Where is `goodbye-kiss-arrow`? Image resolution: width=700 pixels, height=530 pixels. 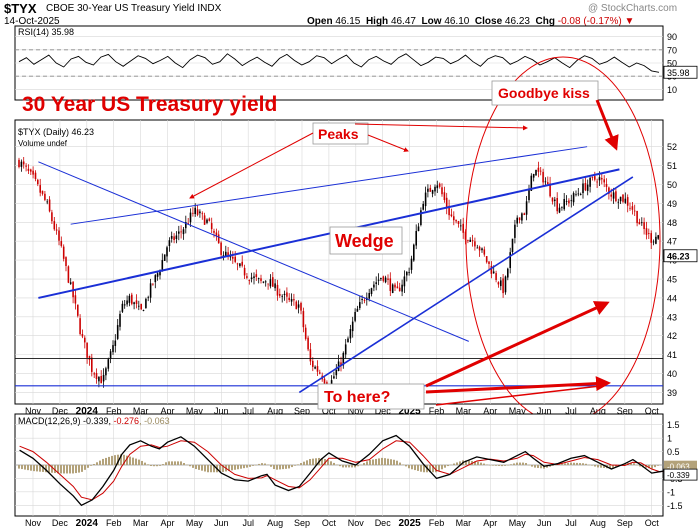 goodbye-kiss-arrow is located at coordinates (607, 125).